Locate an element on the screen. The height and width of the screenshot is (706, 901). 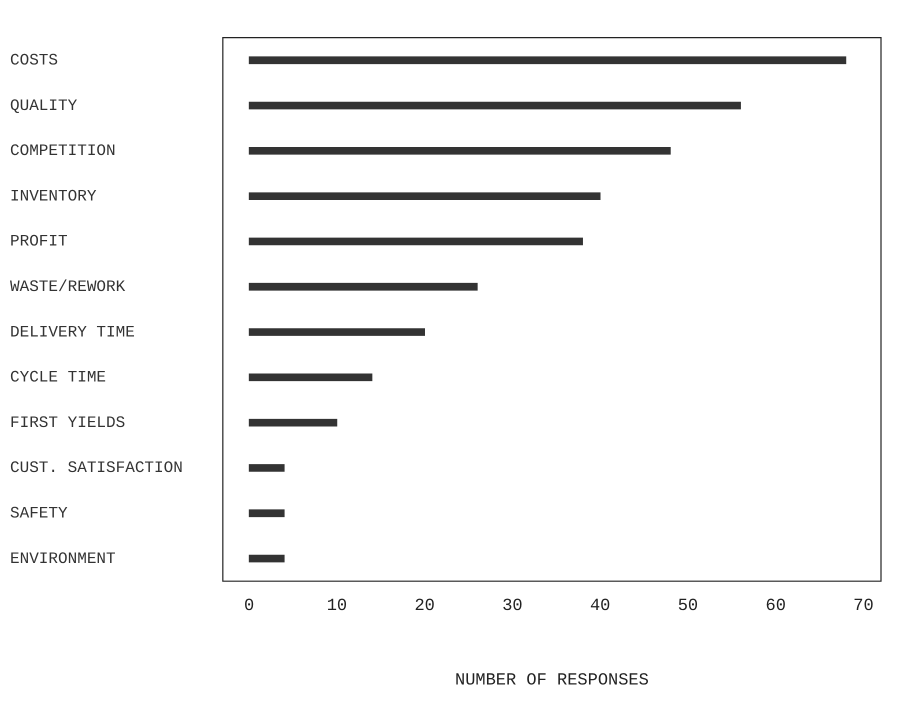
x-tick-label: 20 is located at coordinates (424, 606).